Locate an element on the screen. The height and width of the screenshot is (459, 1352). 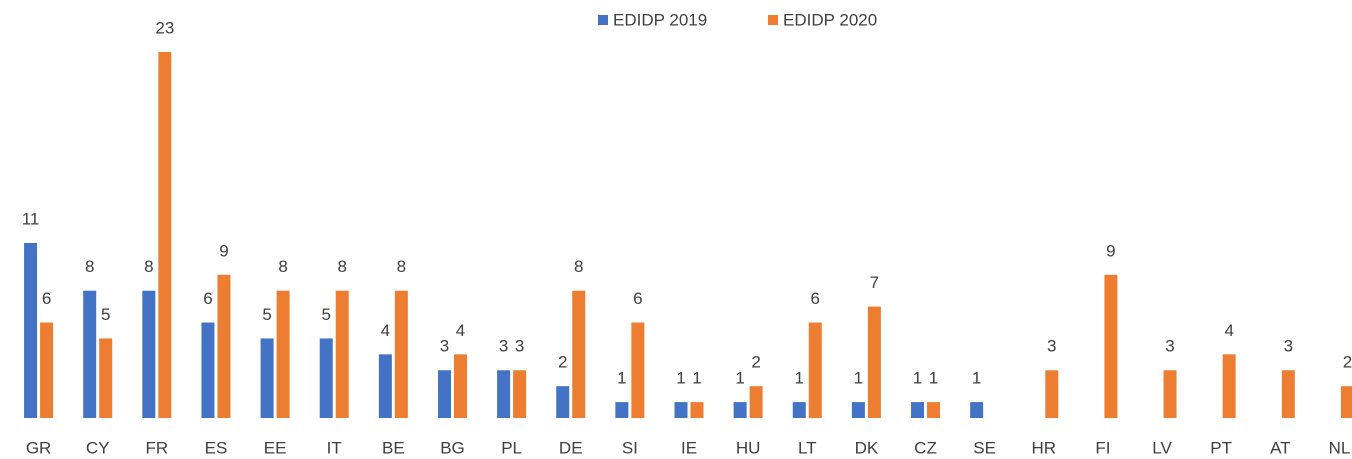
data-label: 7 is located at coordinates (874, 282).